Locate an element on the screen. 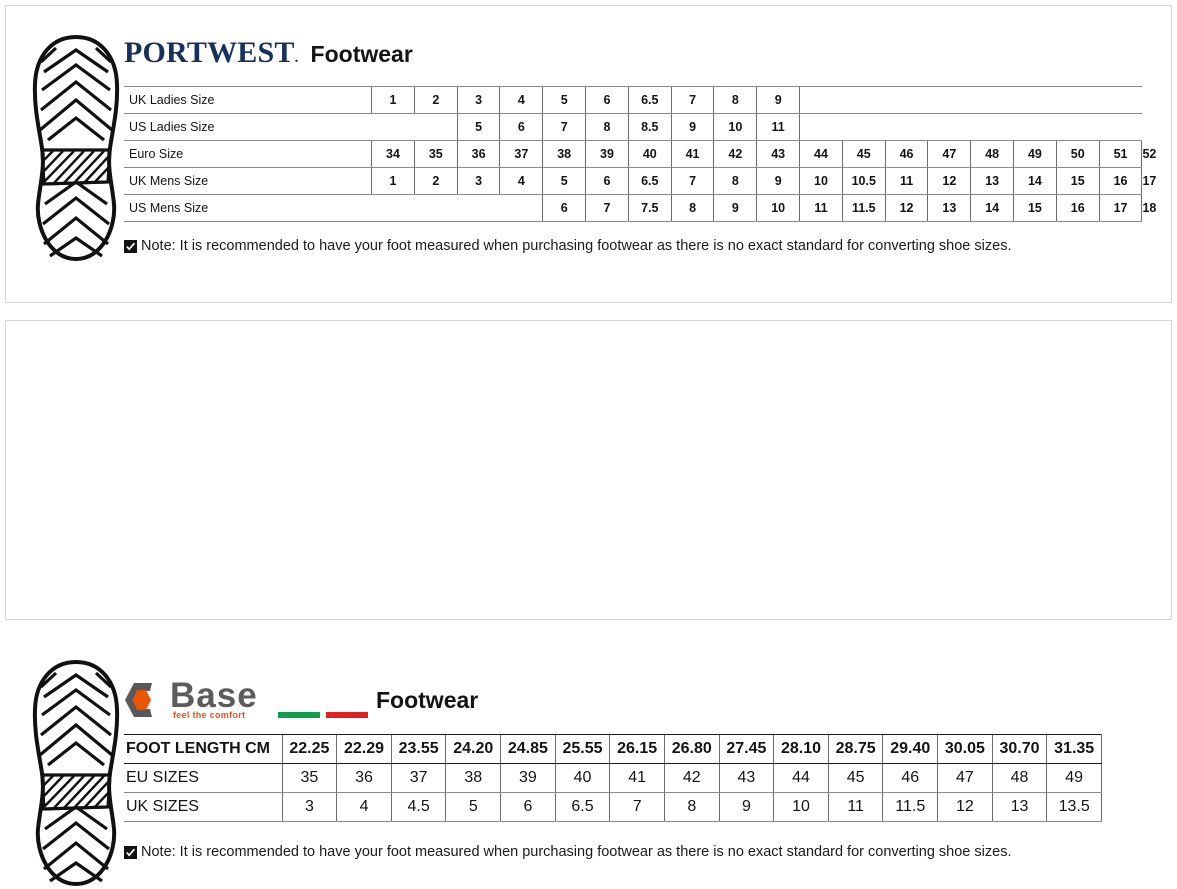  table-row: US Ladies Size 5 6 7 8 8.5 9 10 11 is located at coordinates (633, 127).